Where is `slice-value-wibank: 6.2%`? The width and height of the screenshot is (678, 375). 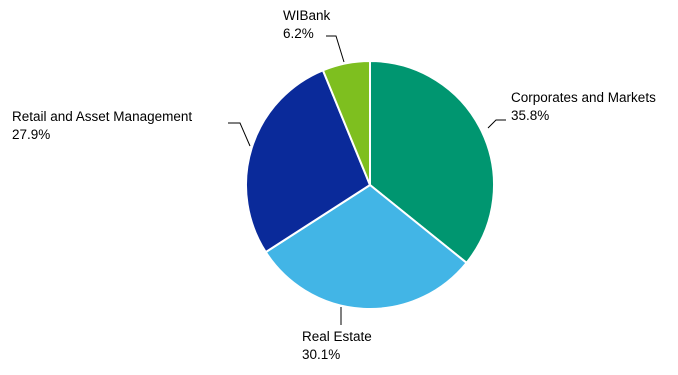
slice-value-wibank: 6.2% is located at coordinates (298, 33).